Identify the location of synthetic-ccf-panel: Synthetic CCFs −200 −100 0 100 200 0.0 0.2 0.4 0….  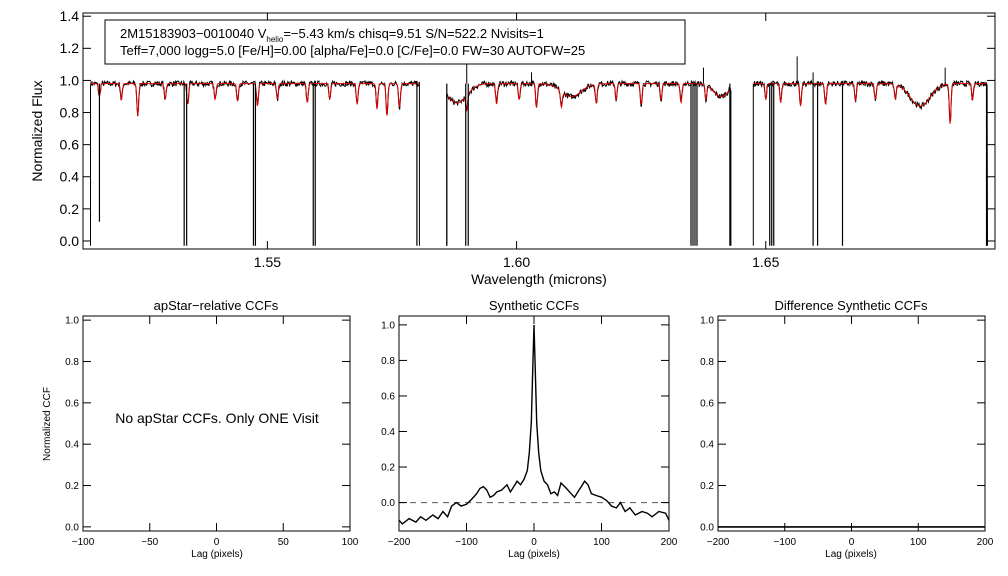
(529, 429).